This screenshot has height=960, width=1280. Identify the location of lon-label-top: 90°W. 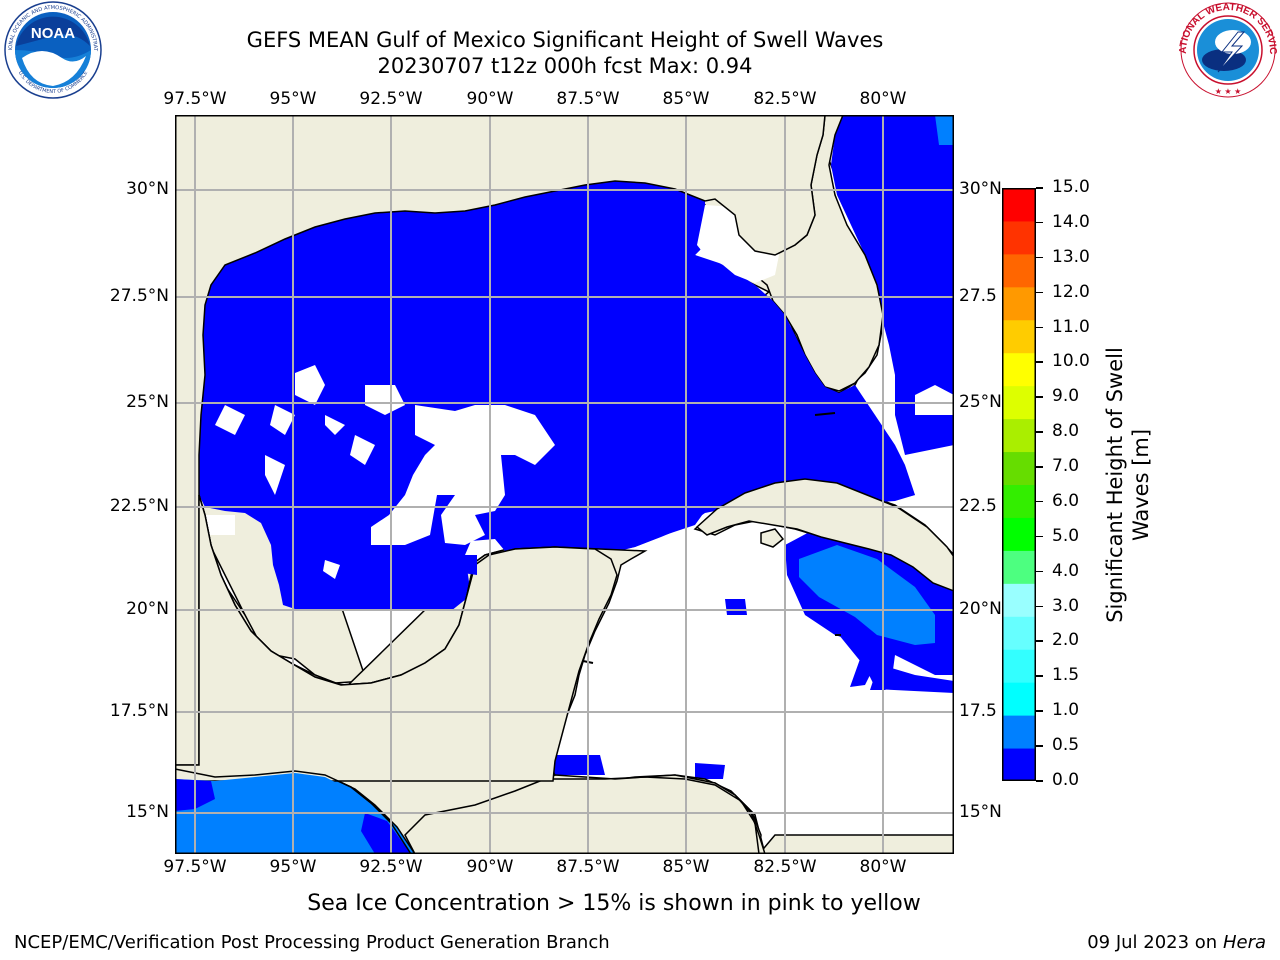
(490, 99).